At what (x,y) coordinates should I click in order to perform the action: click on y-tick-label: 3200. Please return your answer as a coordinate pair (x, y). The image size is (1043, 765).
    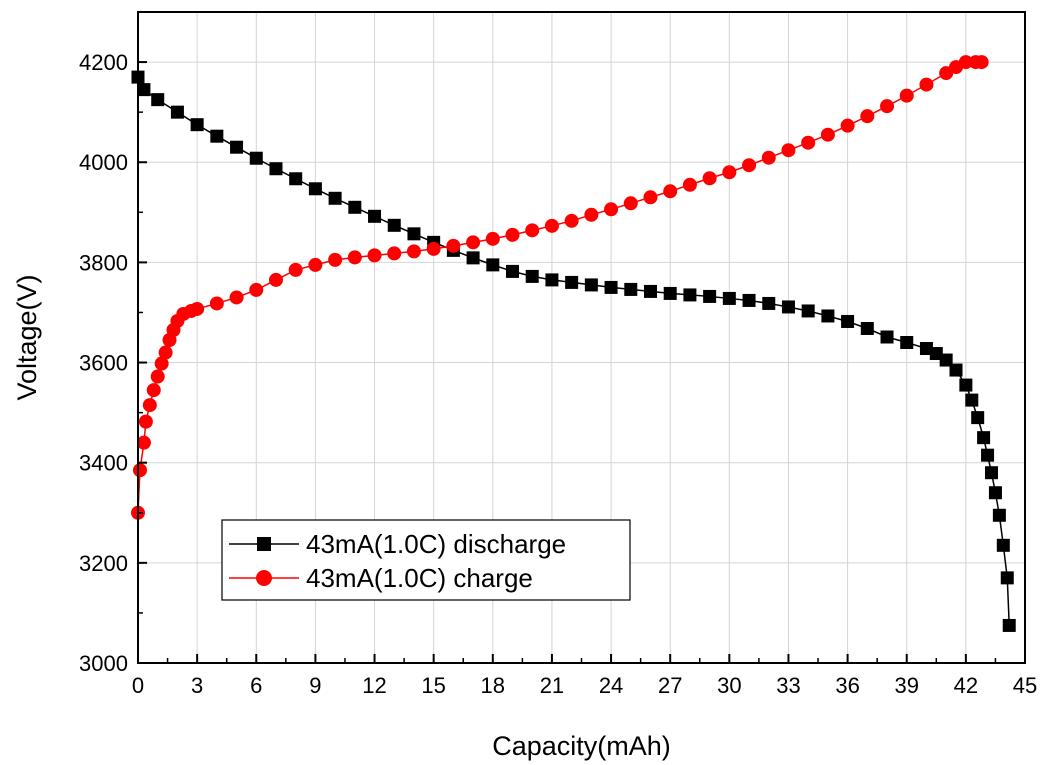
    Looking at the image, I should click on (103, 563).